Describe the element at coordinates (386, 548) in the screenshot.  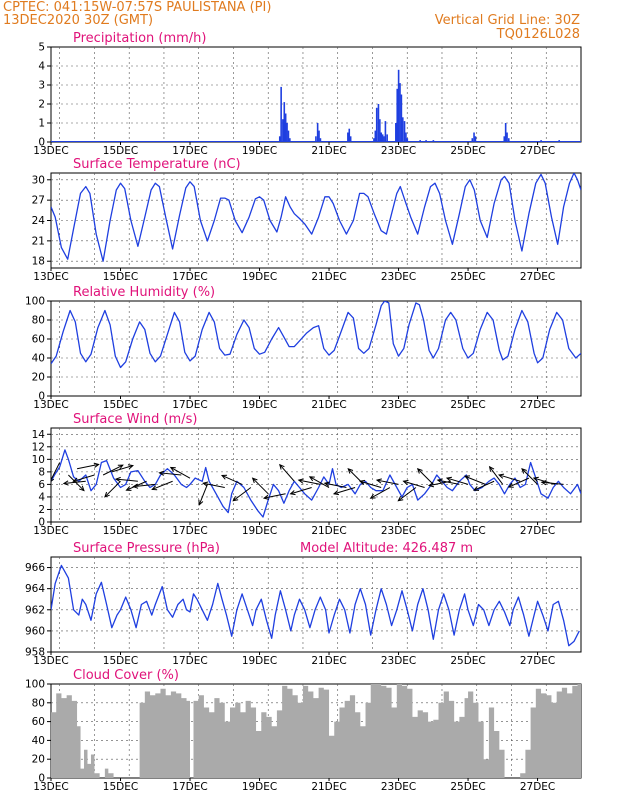
I see `panel-annotation: Model Altitude: 426.487 m` at that location.